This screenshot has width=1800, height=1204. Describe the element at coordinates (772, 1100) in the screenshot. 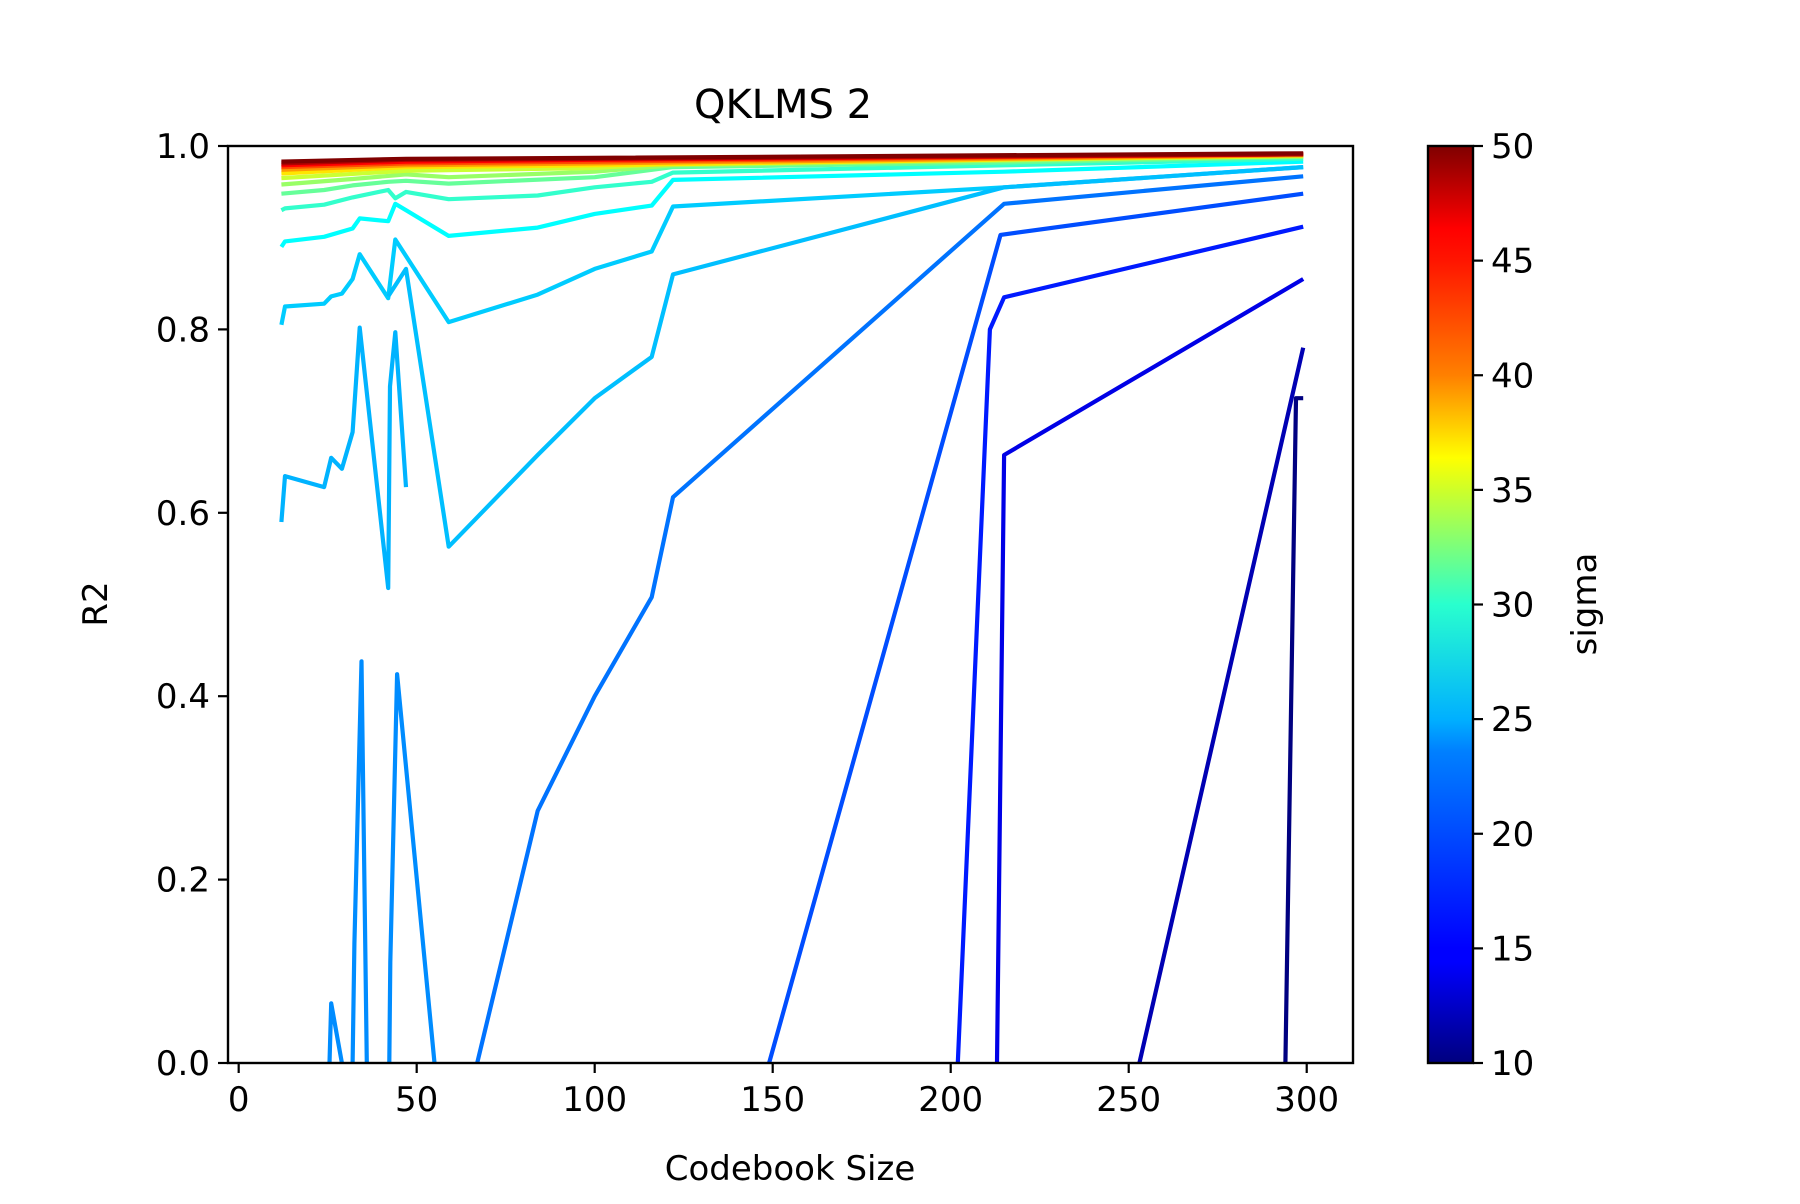

I see `x-tick-label: 150` at that location.